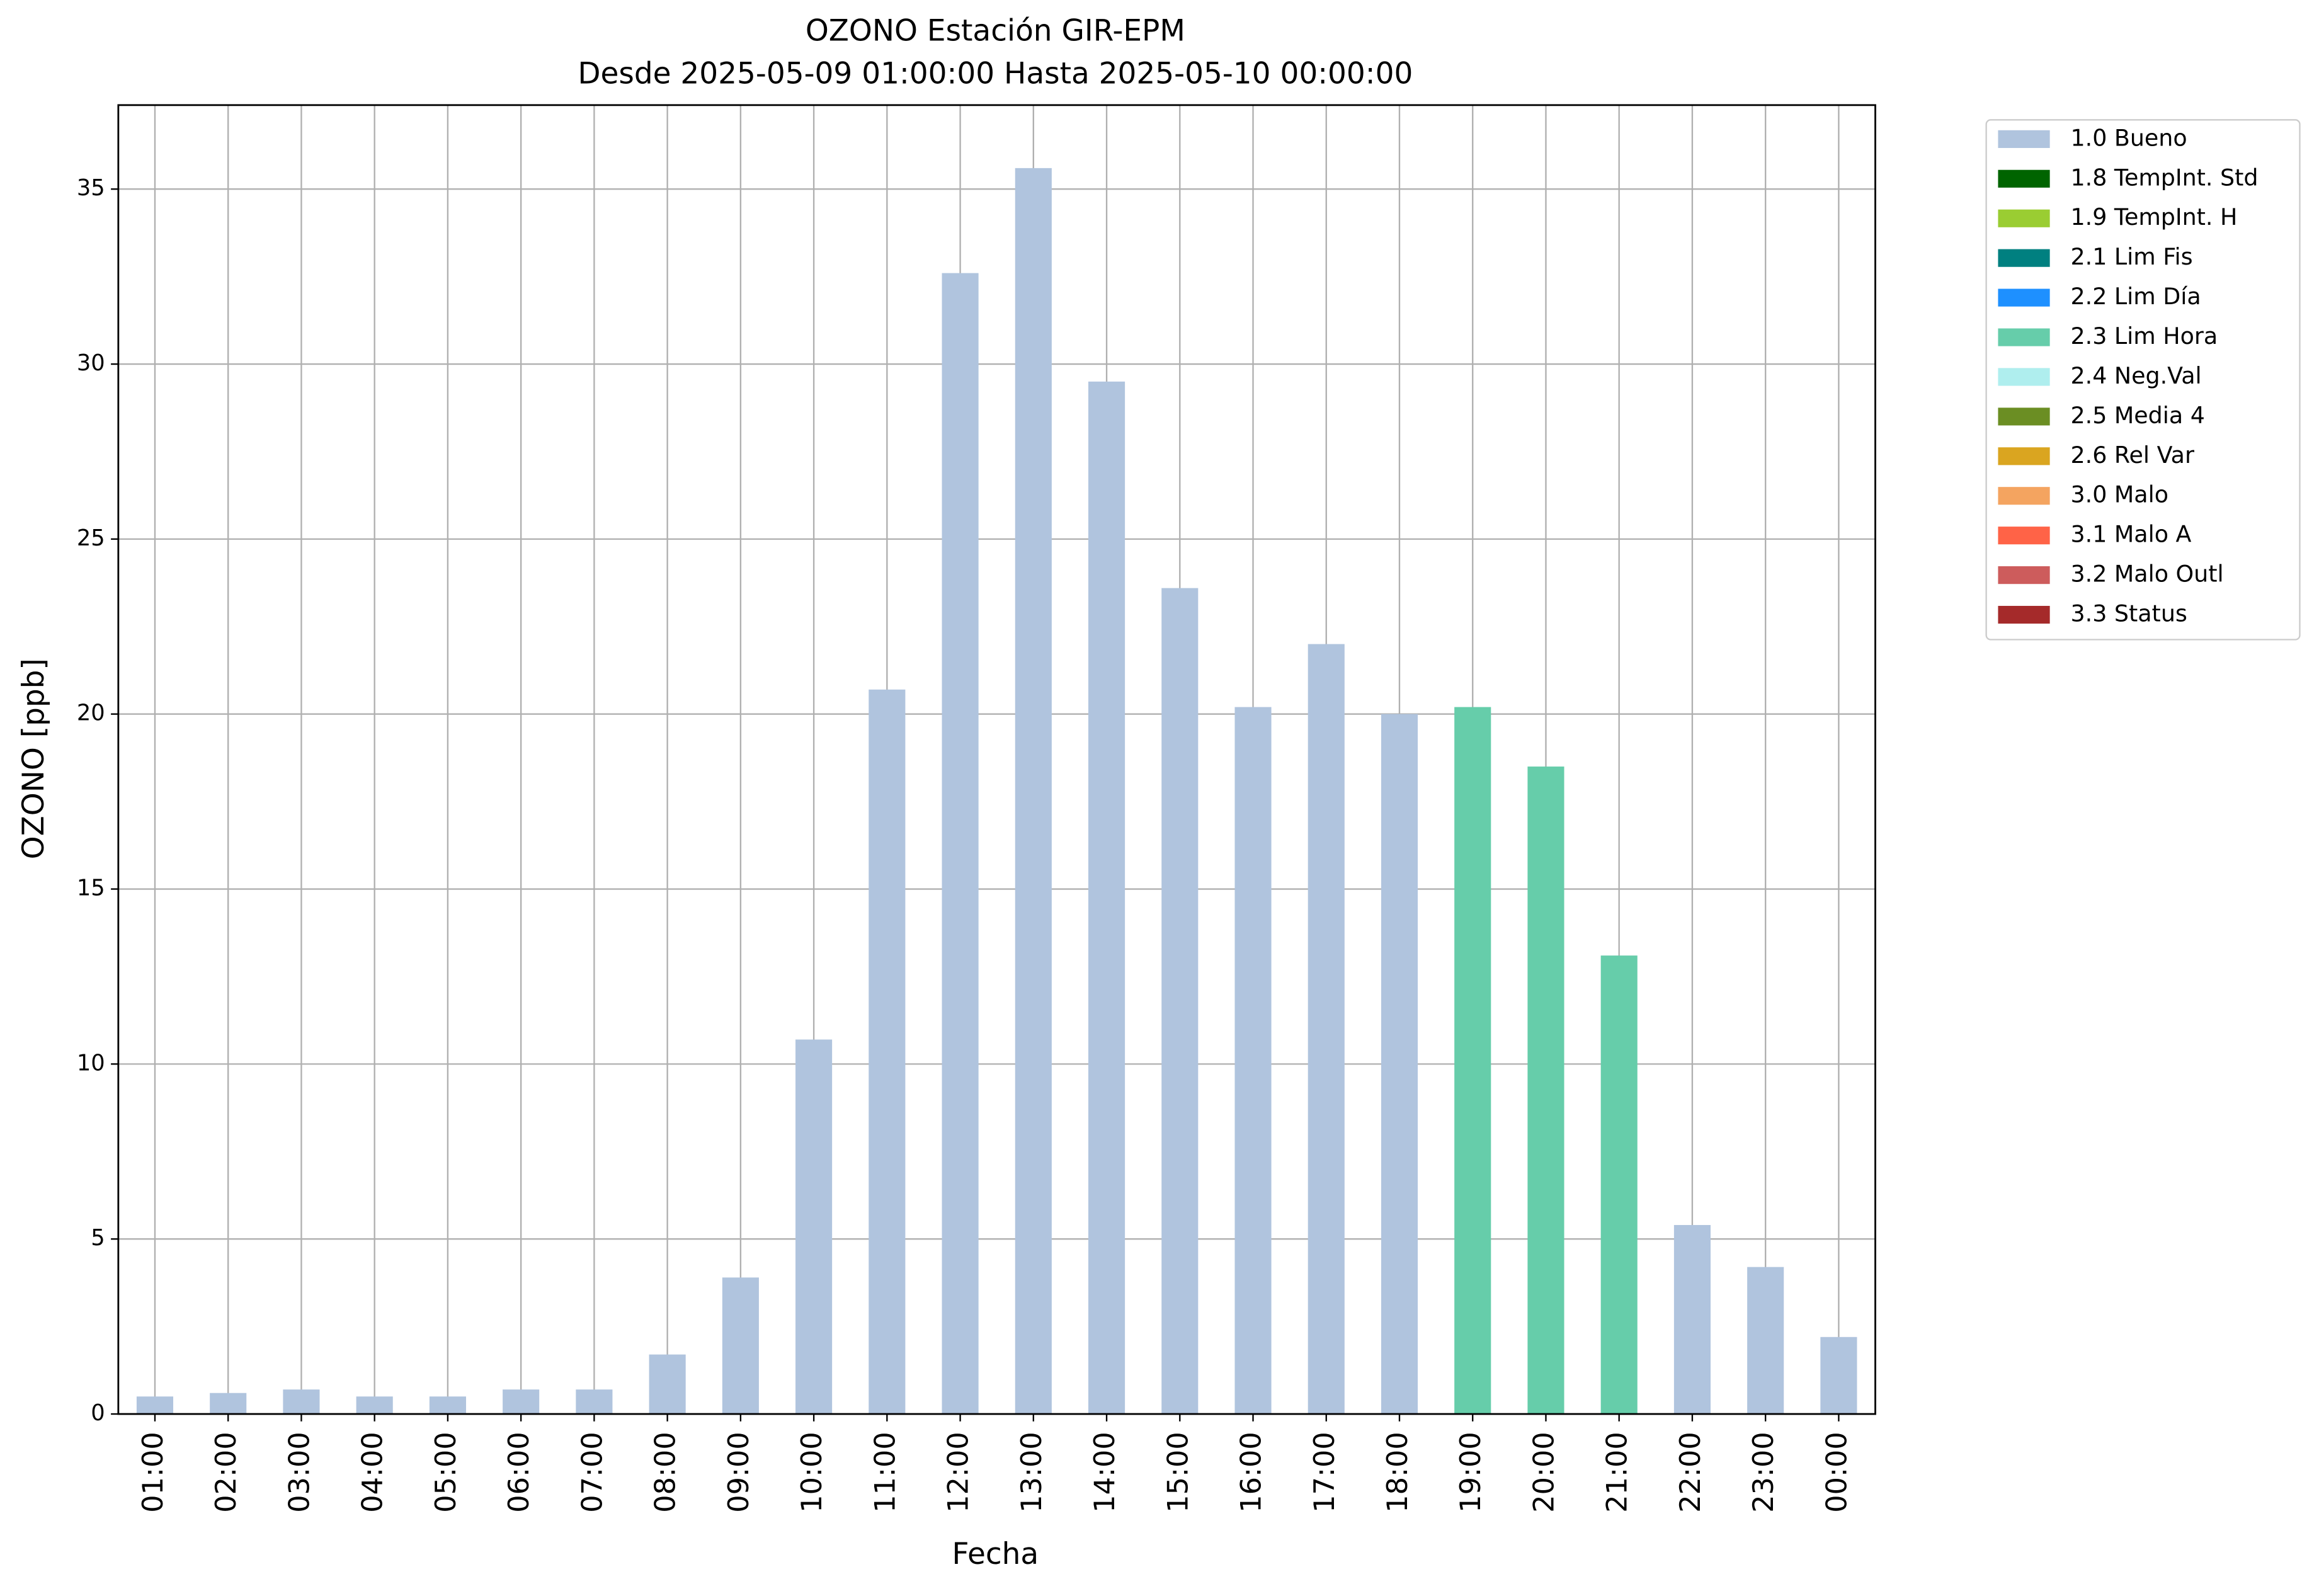 Image resolution: width=2319 pixels, height=1596 pixels. Describe the element at coordinates (995, 30) in the screenshot. I see `chart-title: OZONO Estación GIR-EPM` at that location.